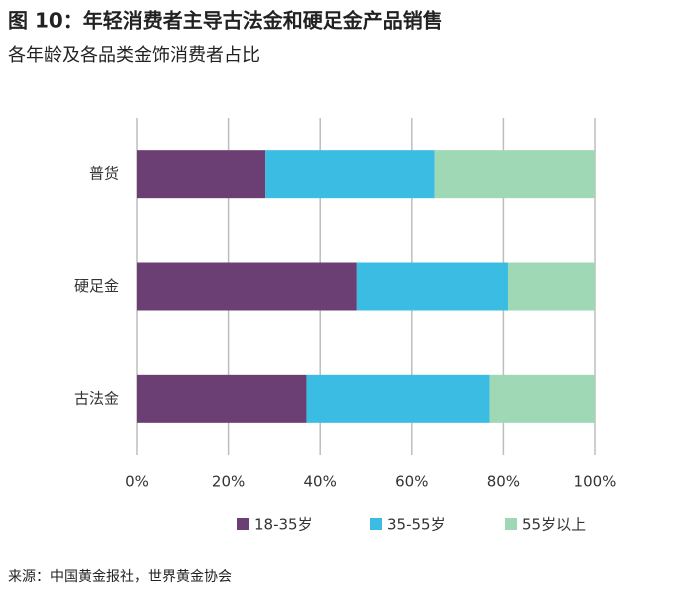  I want to click on x-tick-label: 100%, so click(595, 482).